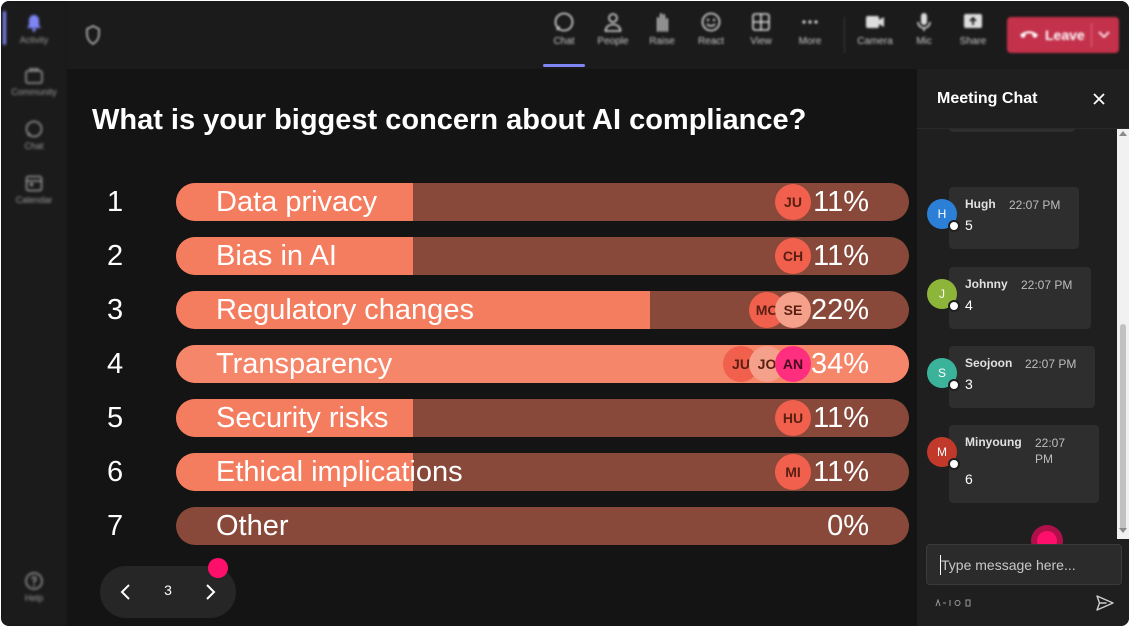  Describe the element at coordinates (34, 129) in the screenshot. I see `chat-icon` at that location.